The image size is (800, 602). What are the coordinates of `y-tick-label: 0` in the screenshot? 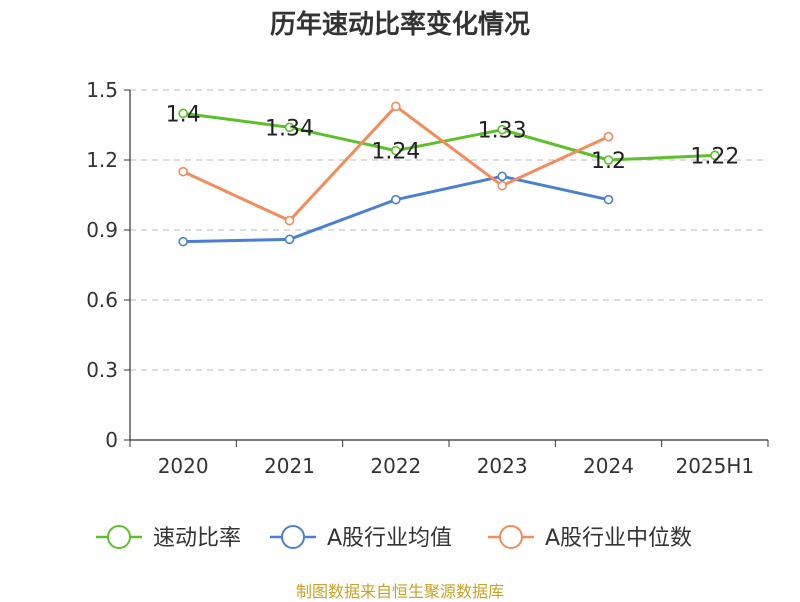 It's located at (111, 440).